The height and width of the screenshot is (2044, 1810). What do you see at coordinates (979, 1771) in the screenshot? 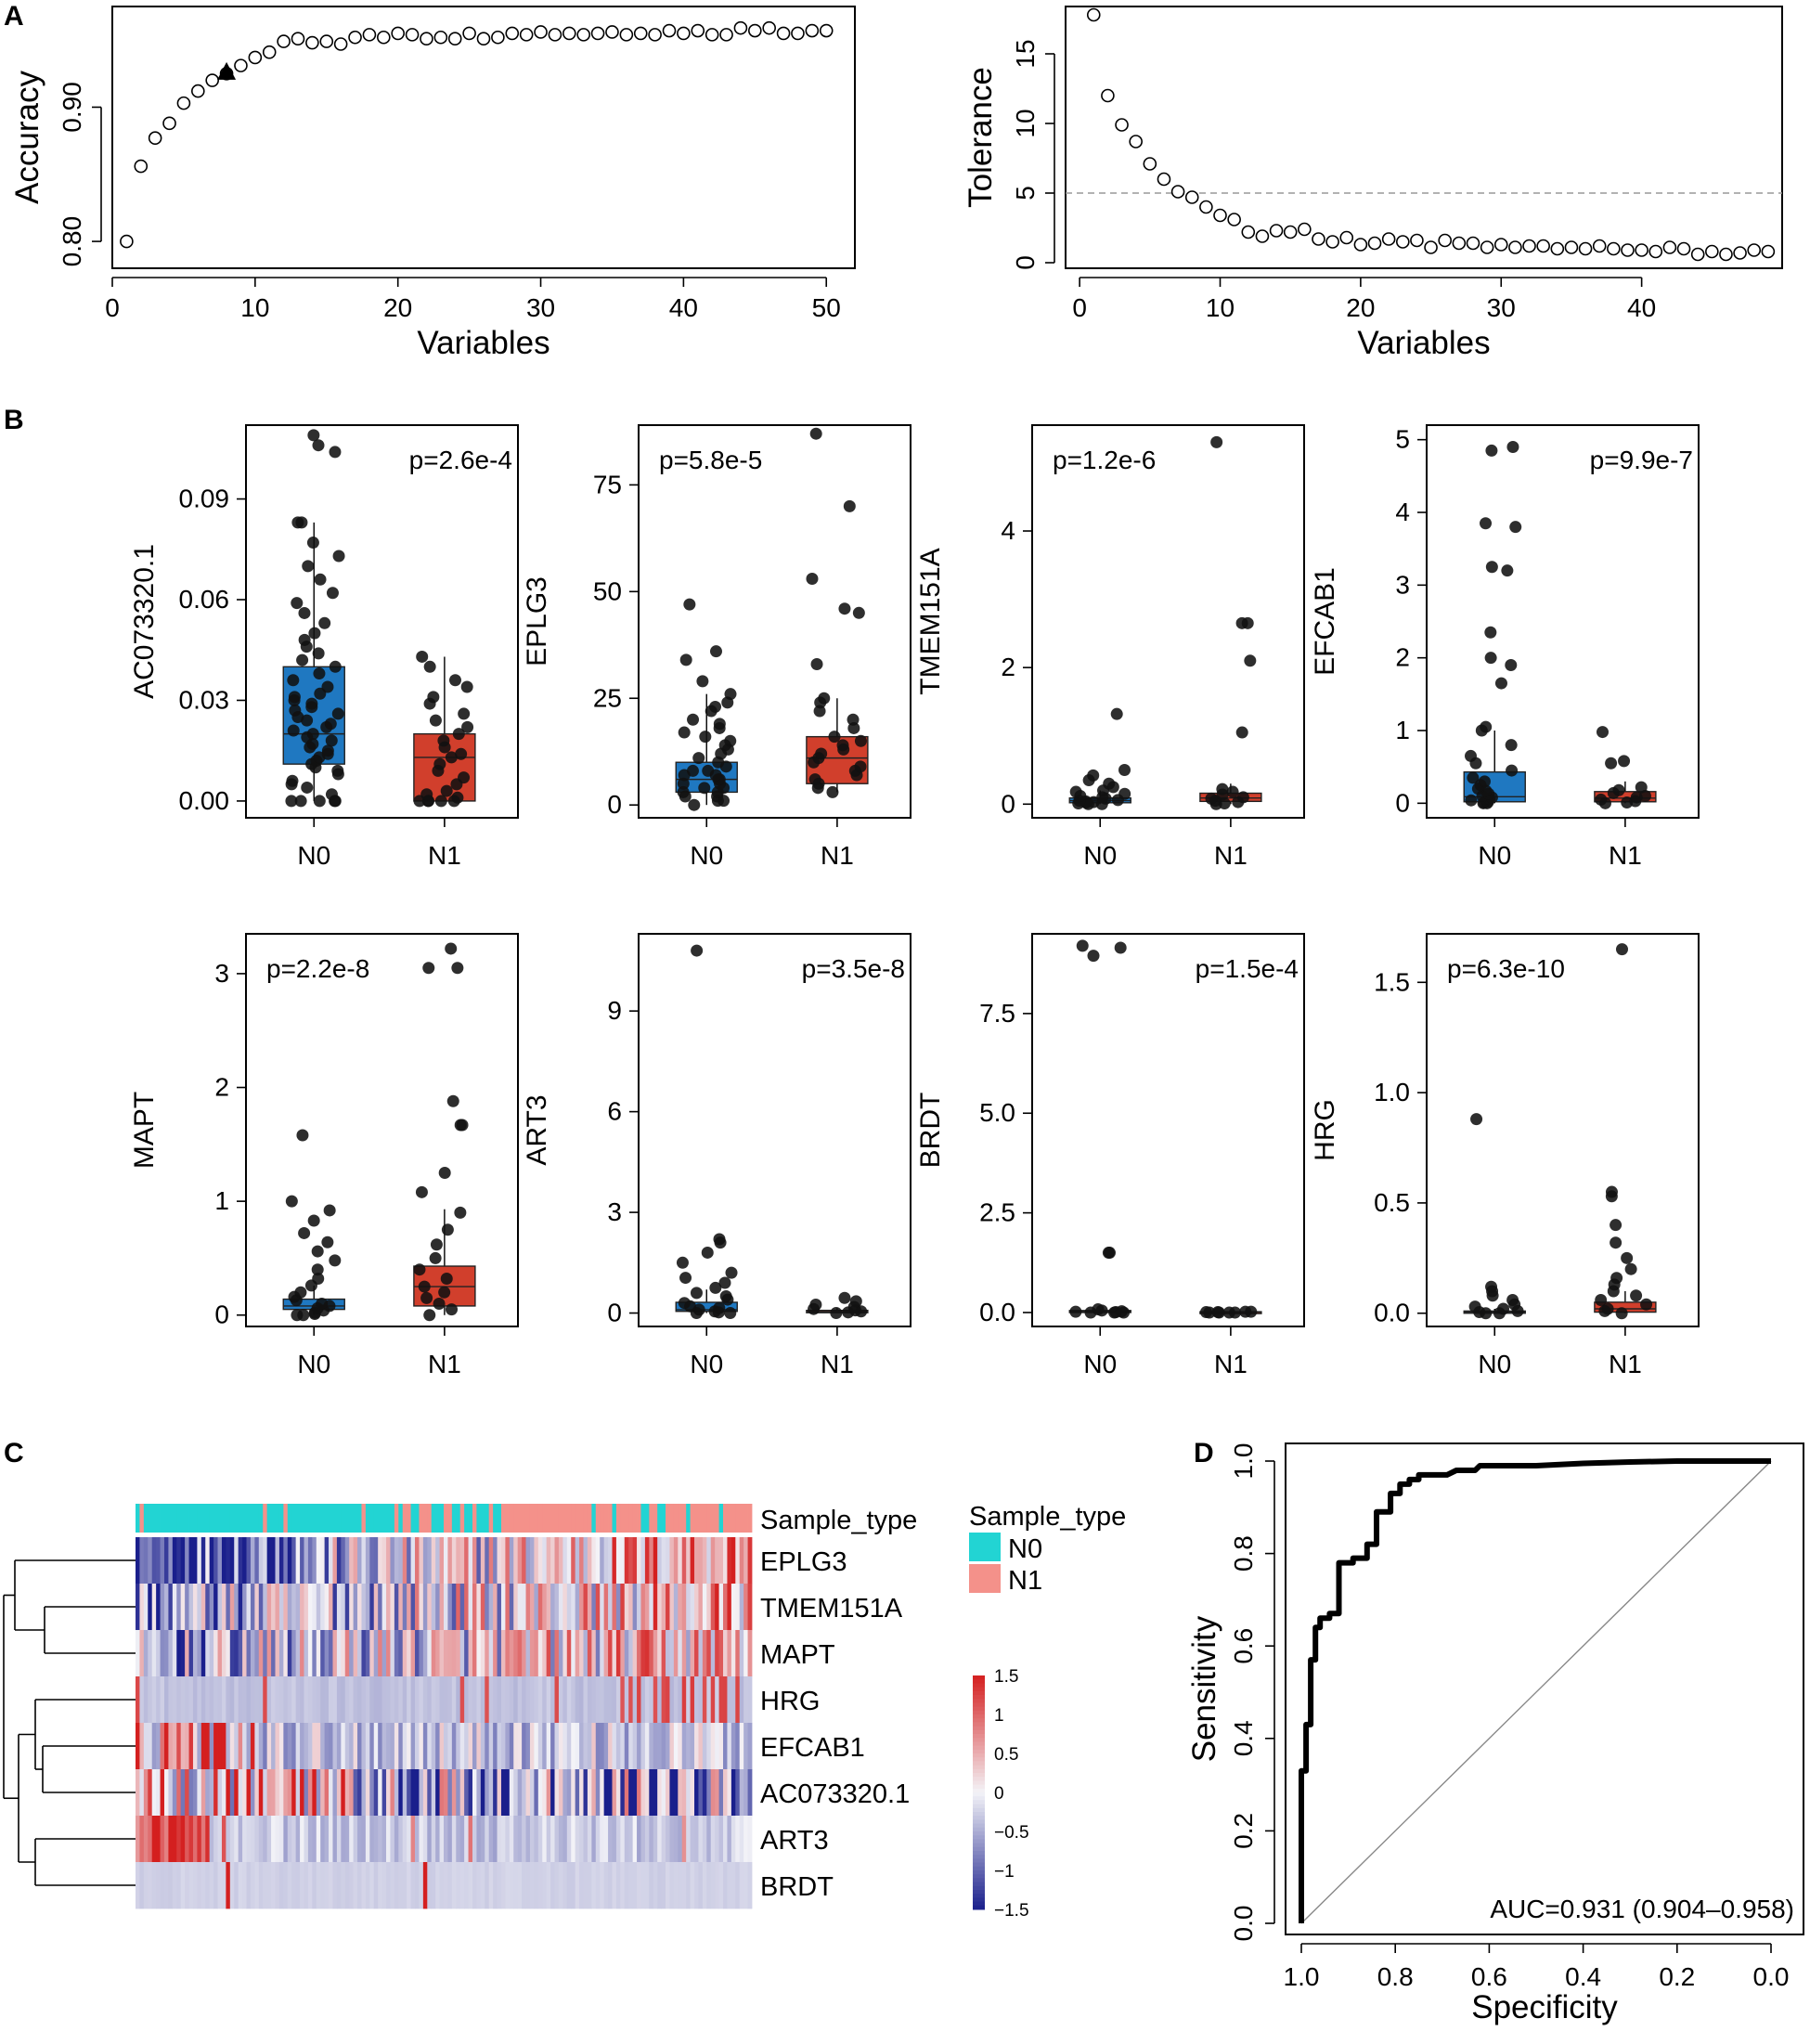
I see `color-scale-step` at bounding box center [979, 1771].